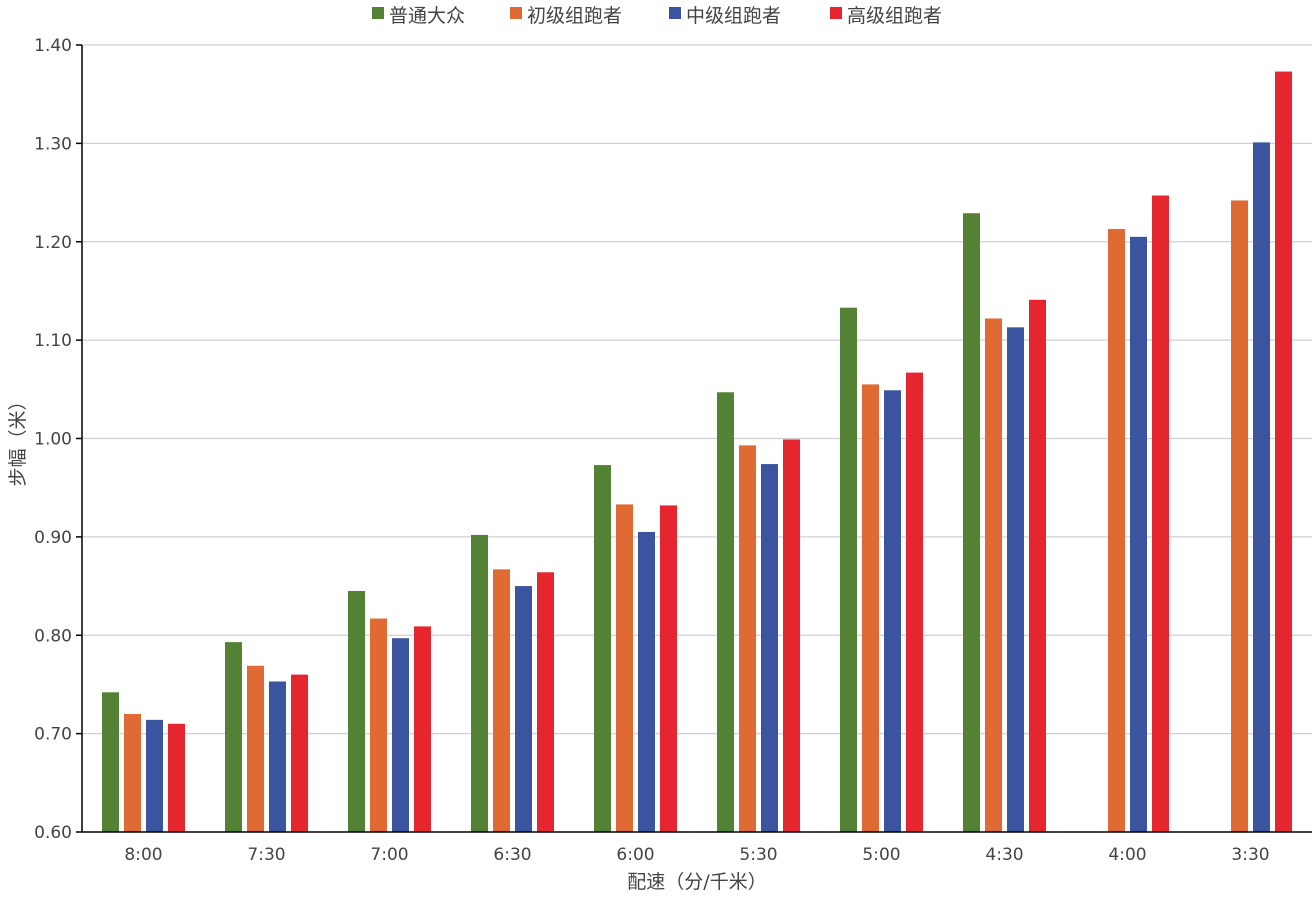 The height and width of the screenshot is (900, 1316). I want to click on bar-4-6:00, so click(668, 668).